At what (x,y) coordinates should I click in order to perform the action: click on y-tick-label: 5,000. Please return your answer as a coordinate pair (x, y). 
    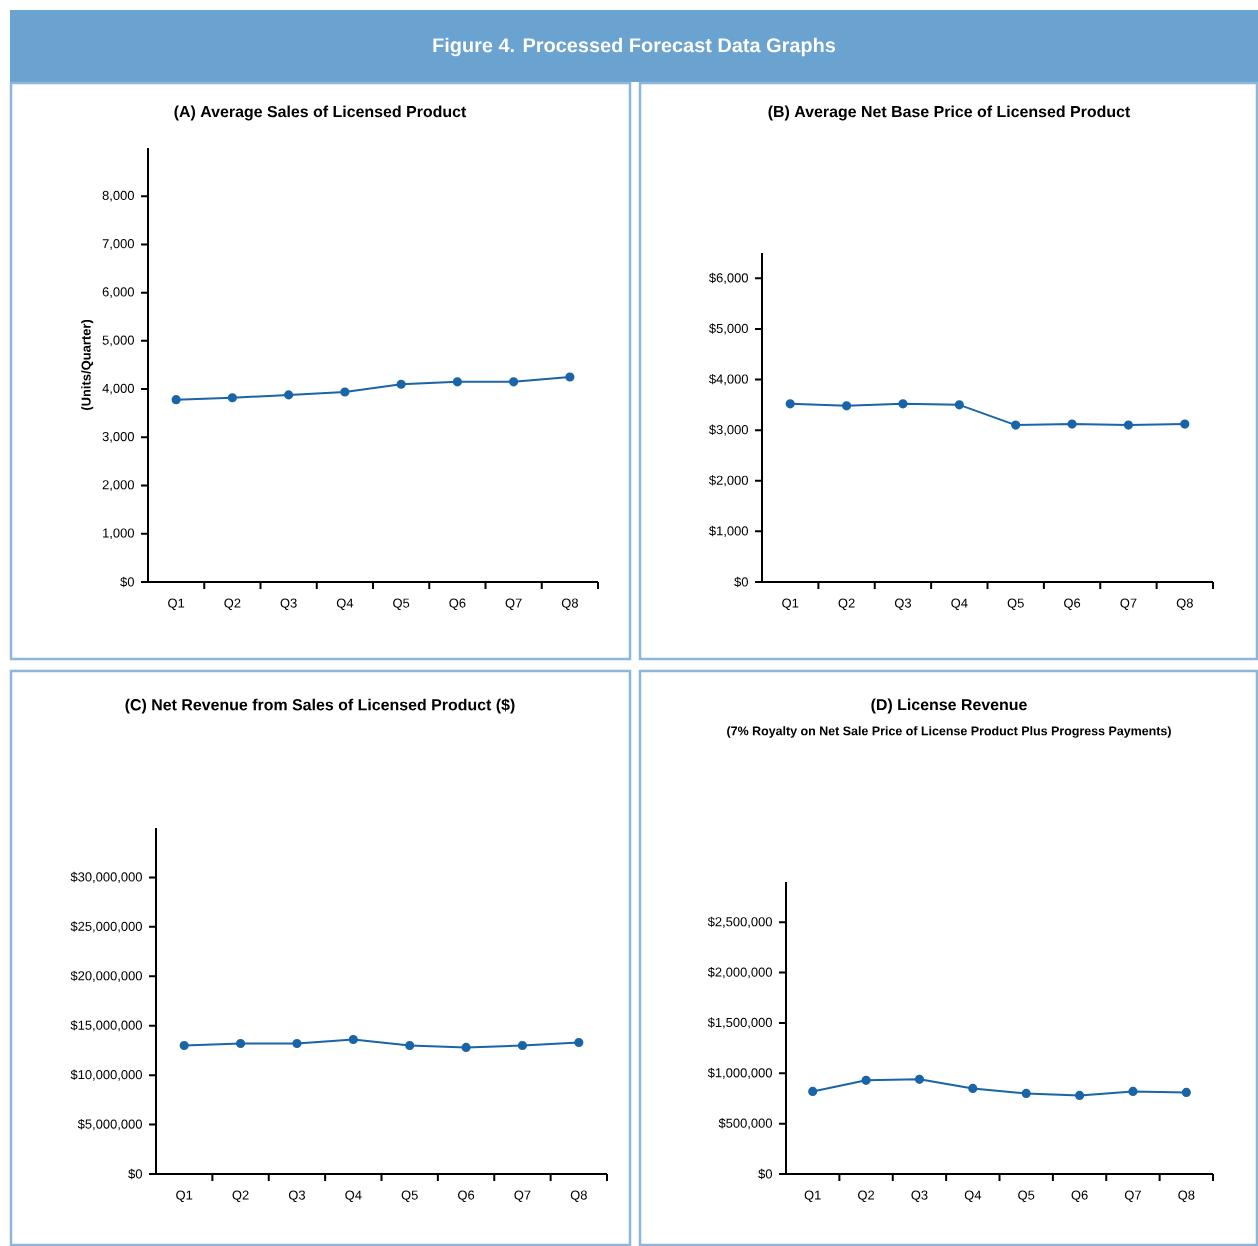
    Looking at the image, I should click on (118, 341).